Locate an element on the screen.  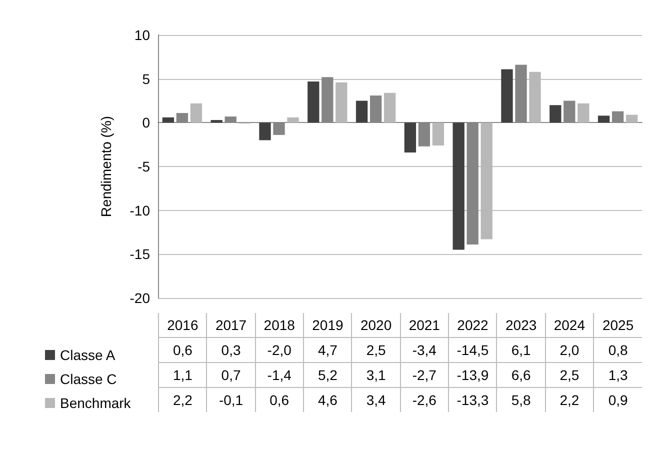
data-label: 3,1 is located at coordinates (376, 375).